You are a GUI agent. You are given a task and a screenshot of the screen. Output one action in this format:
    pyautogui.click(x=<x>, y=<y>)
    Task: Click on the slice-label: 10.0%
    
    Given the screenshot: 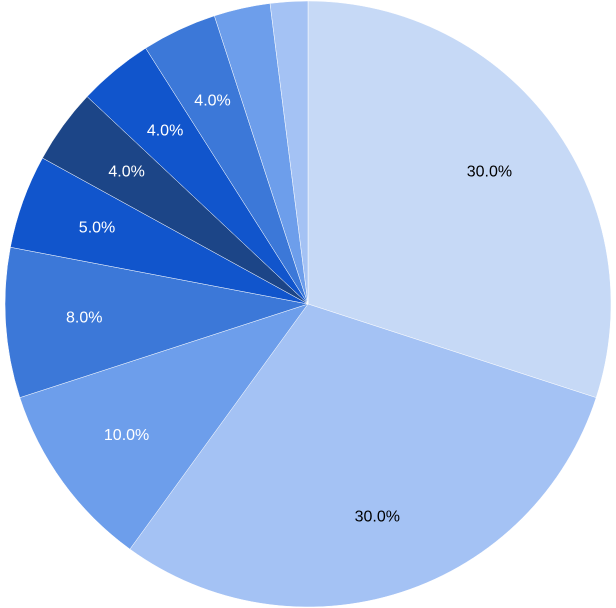 What is the action you would take?
    pyautogui.click(x=126, y=435)
    